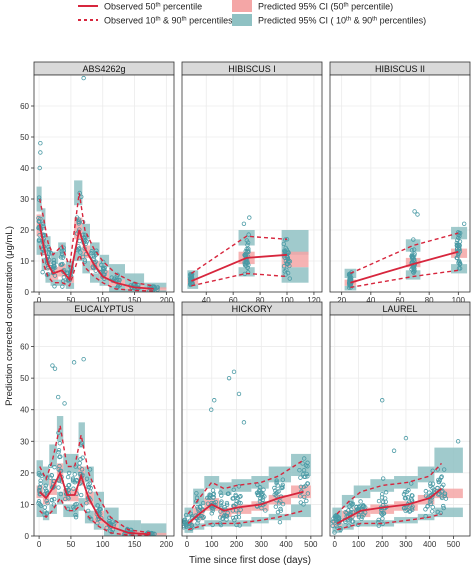 Image resolution: width=474 pixels, height=567 pixels. I want to click on x-tick-label: 80, so click(260, 300).